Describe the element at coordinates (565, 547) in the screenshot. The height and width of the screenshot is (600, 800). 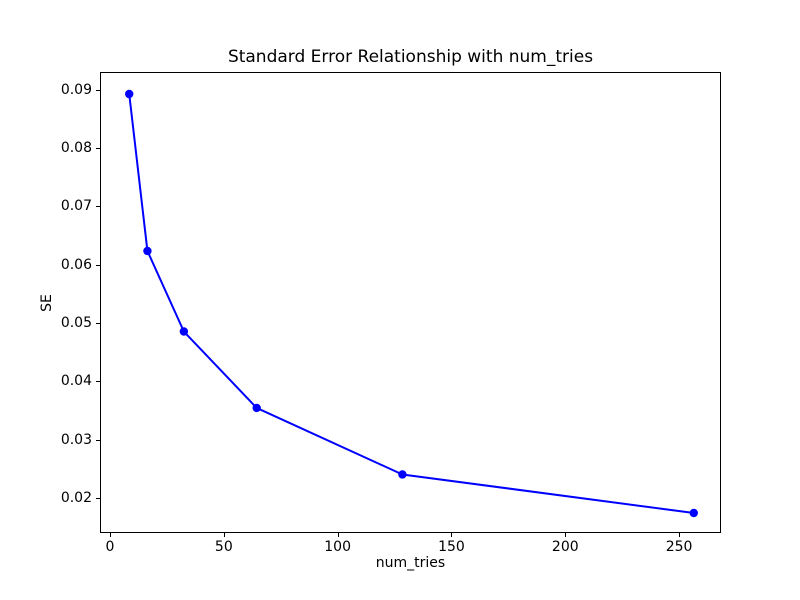
I see `x-tick-label: 200` at that location.